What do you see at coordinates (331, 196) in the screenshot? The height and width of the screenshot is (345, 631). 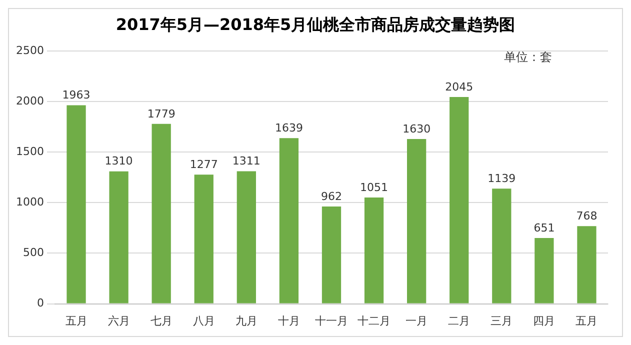 I see `data-label: 962` at bounding box center [331, 196].